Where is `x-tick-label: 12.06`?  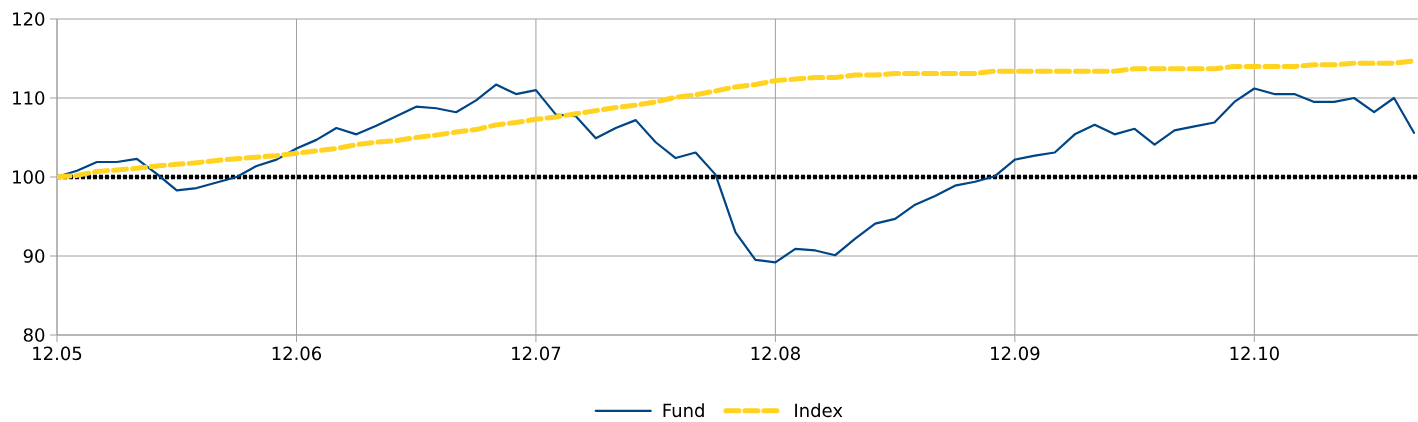 x-tick-label: 12.06 is located at coordinates (297, 353).